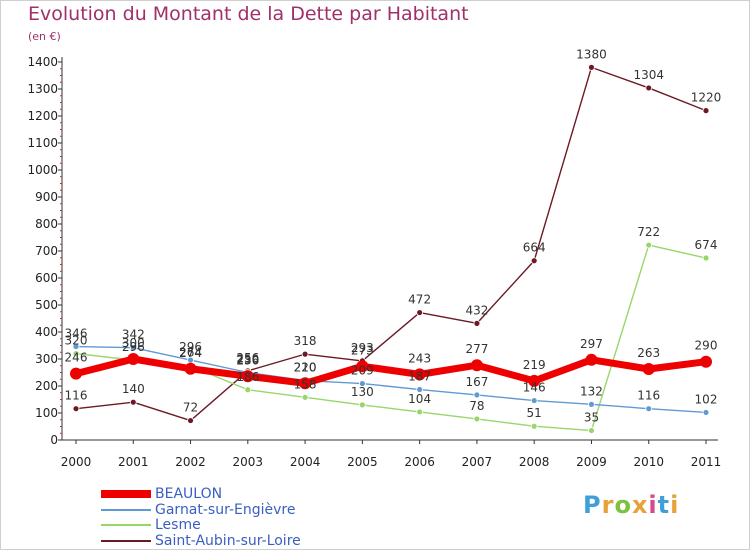  Describe the element at coordinates (623, 505) in the screenshot. I see `logo-letter: o` at that location.